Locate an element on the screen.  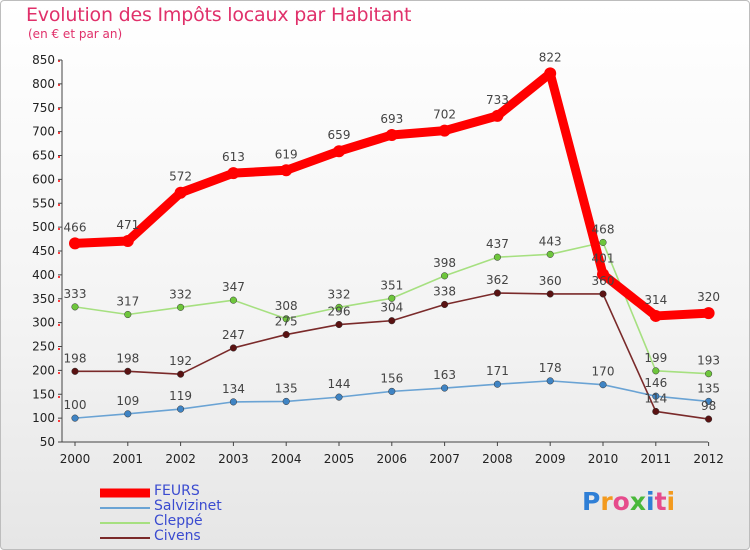
logo-letter: r is located at coordinates (606, 501).